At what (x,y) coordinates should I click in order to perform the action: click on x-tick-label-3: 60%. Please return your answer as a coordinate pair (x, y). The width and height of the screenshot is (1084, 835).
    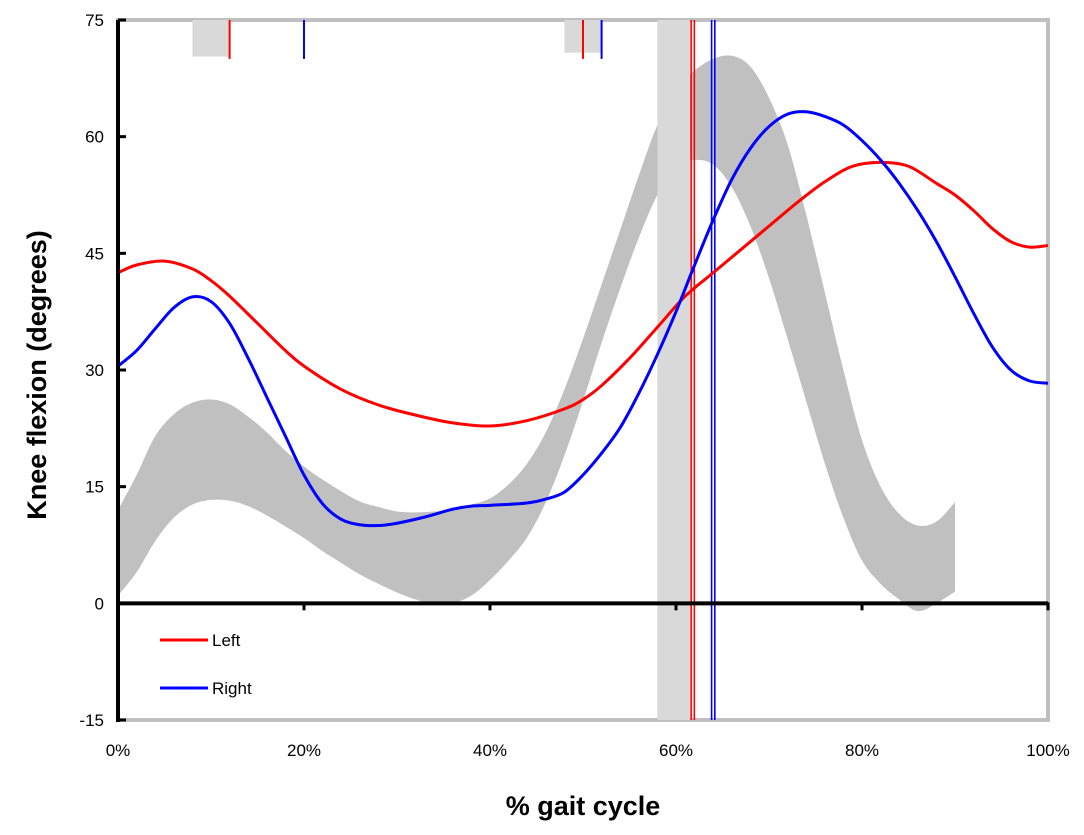
    Looking at the image, I should click on (676, 750).